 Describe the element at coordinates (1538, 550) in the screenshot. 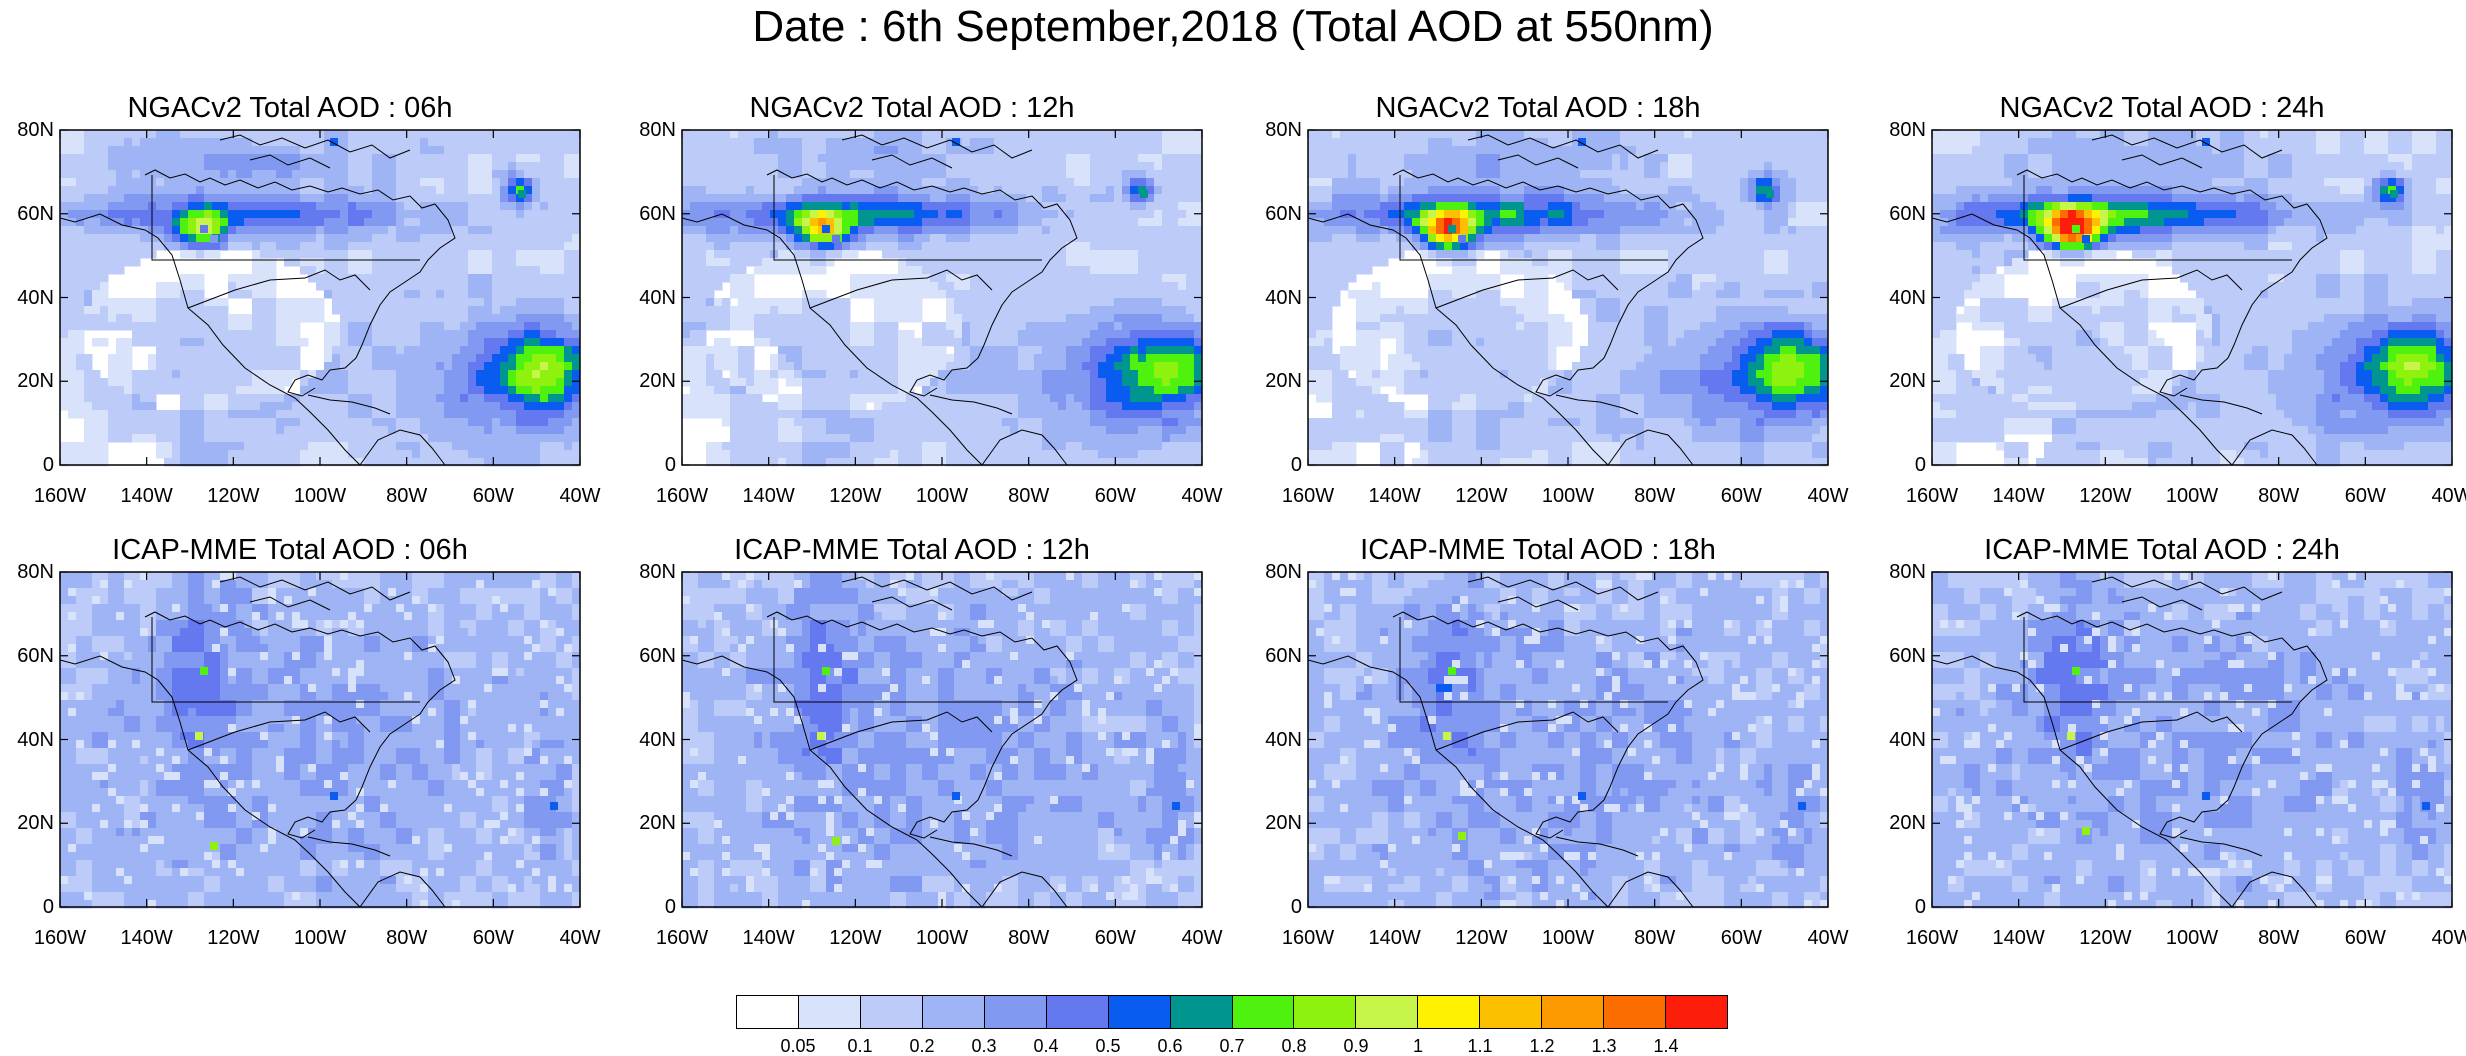

I see `panel-title: ICAP-MME Total AOD : 18h` at that location.